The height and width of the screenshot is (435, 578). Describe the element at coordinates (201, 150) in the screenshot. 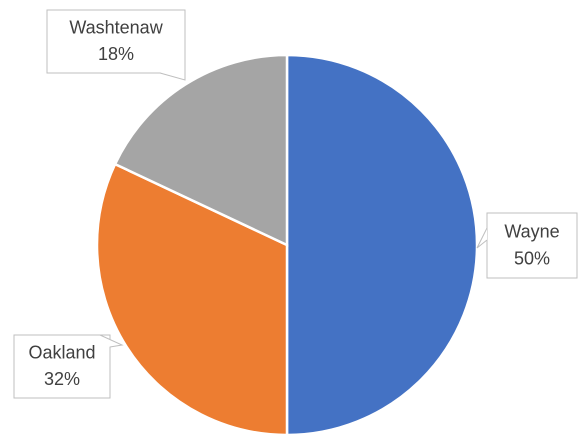

I see `pie-slice` at that location.